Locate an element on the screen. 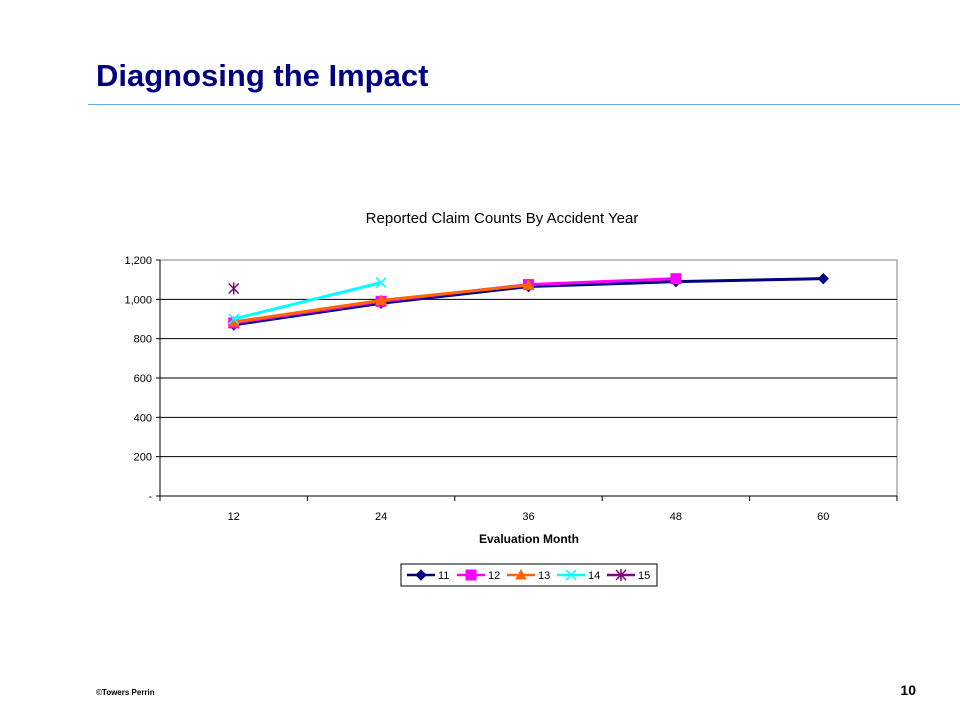 Image resolution: width=960 pixels, height=720 pixels. x-tick-label: 24 is located at coordinates (381, 517).